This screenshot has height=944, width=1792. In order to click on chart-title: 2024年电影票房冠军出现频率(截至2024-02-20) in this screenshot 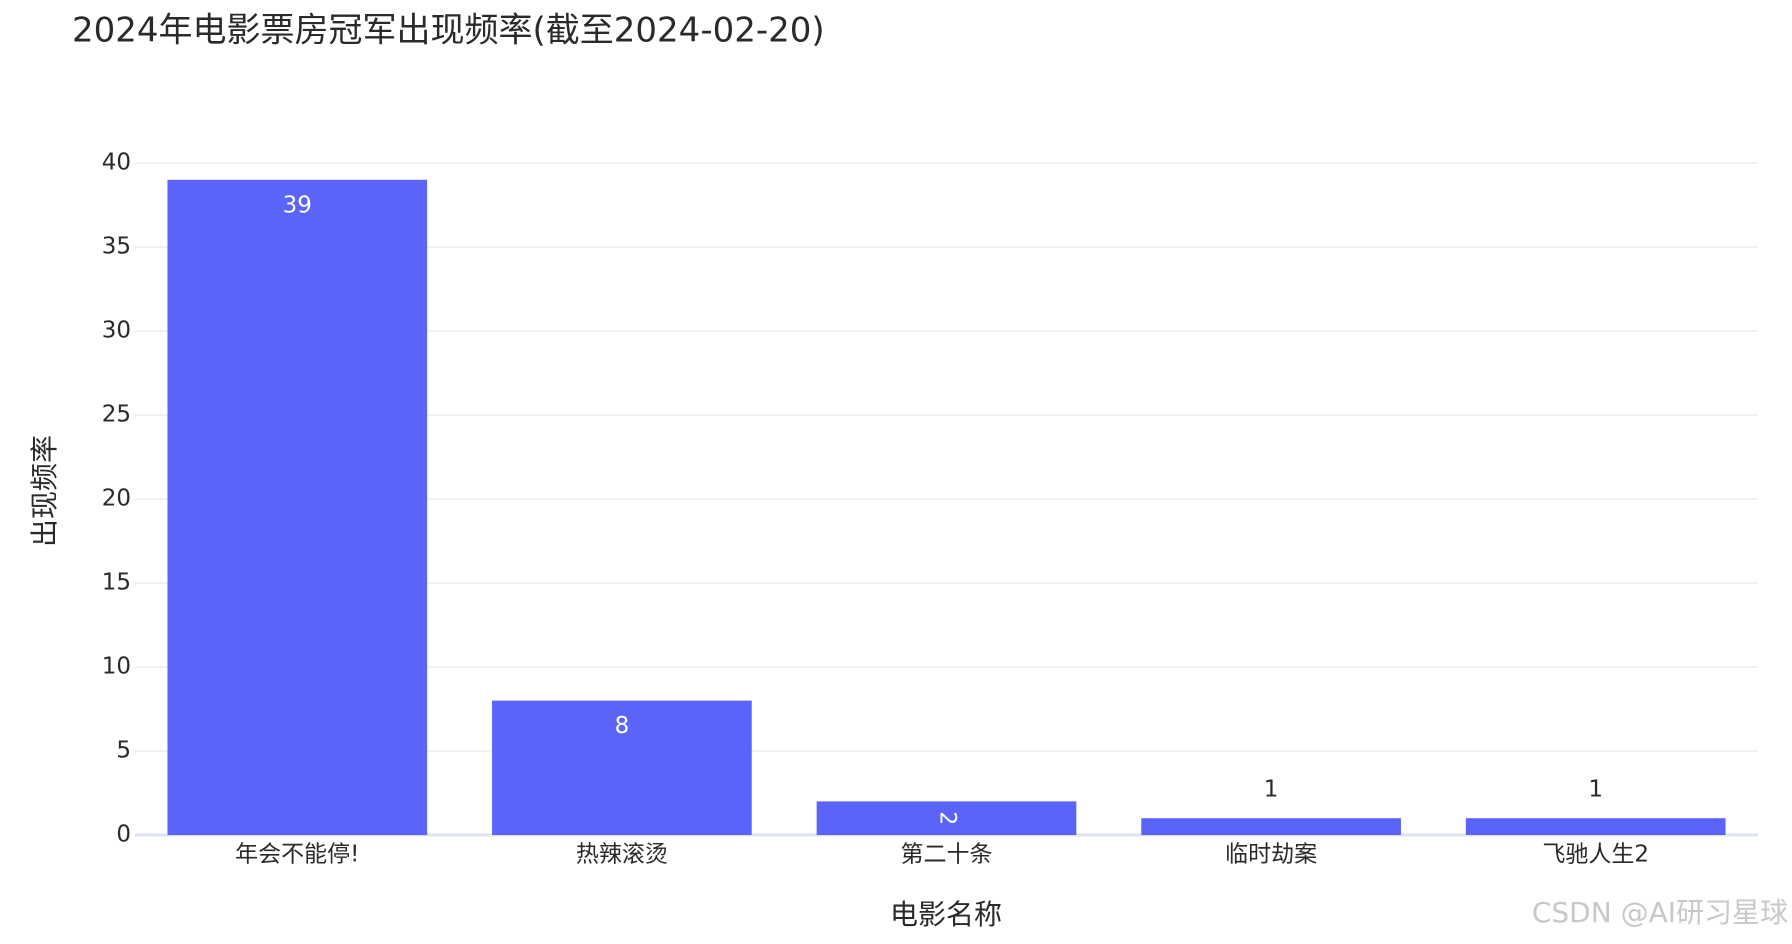, I will do `click(448, 31)`.